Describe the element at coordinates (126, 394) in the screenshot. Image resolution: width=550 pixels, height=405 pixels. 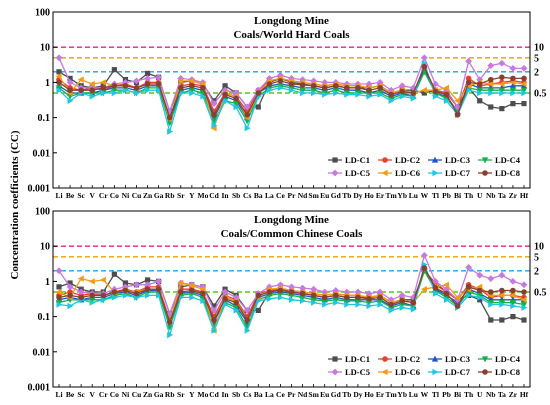
I see `x-tick-label: Ni` at that location.